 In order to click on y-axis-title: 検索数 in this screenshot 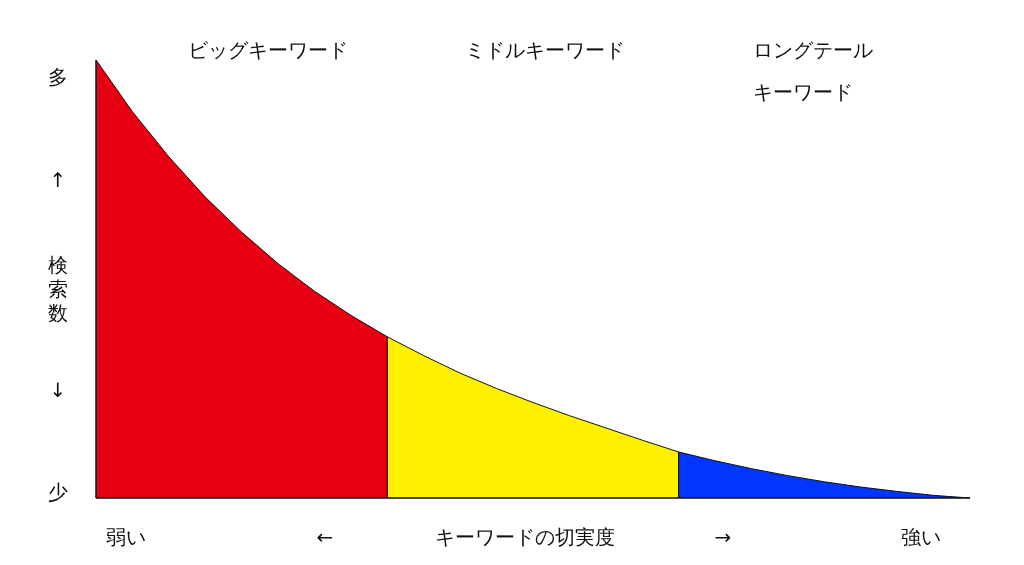, I will do `click(58, 289)`.